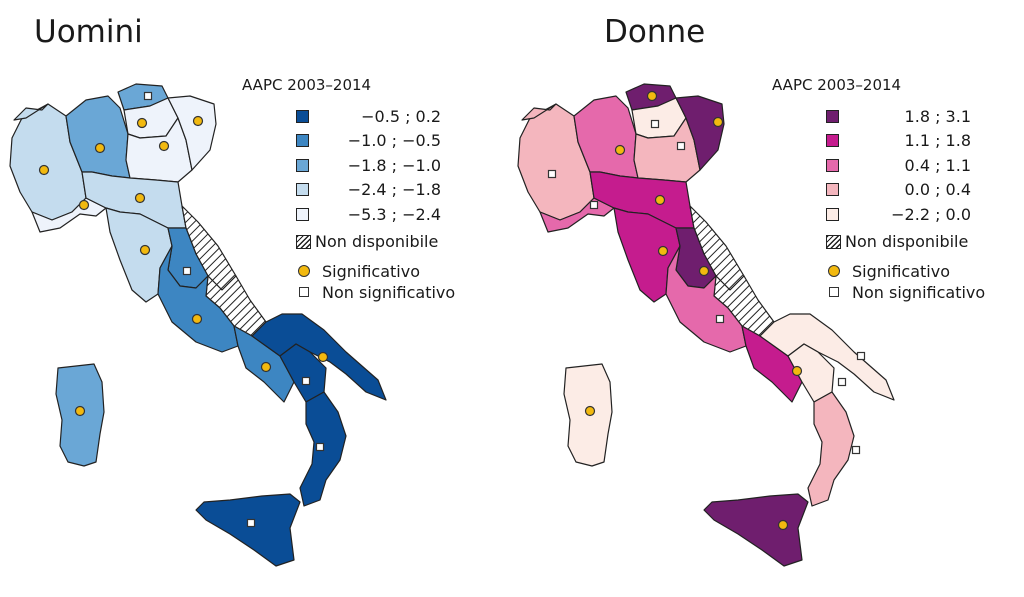  Describe the element at coordinates (348, 214) in the screenshot. I see `legend-class-5: −5.3 ; −2.4` at that location.